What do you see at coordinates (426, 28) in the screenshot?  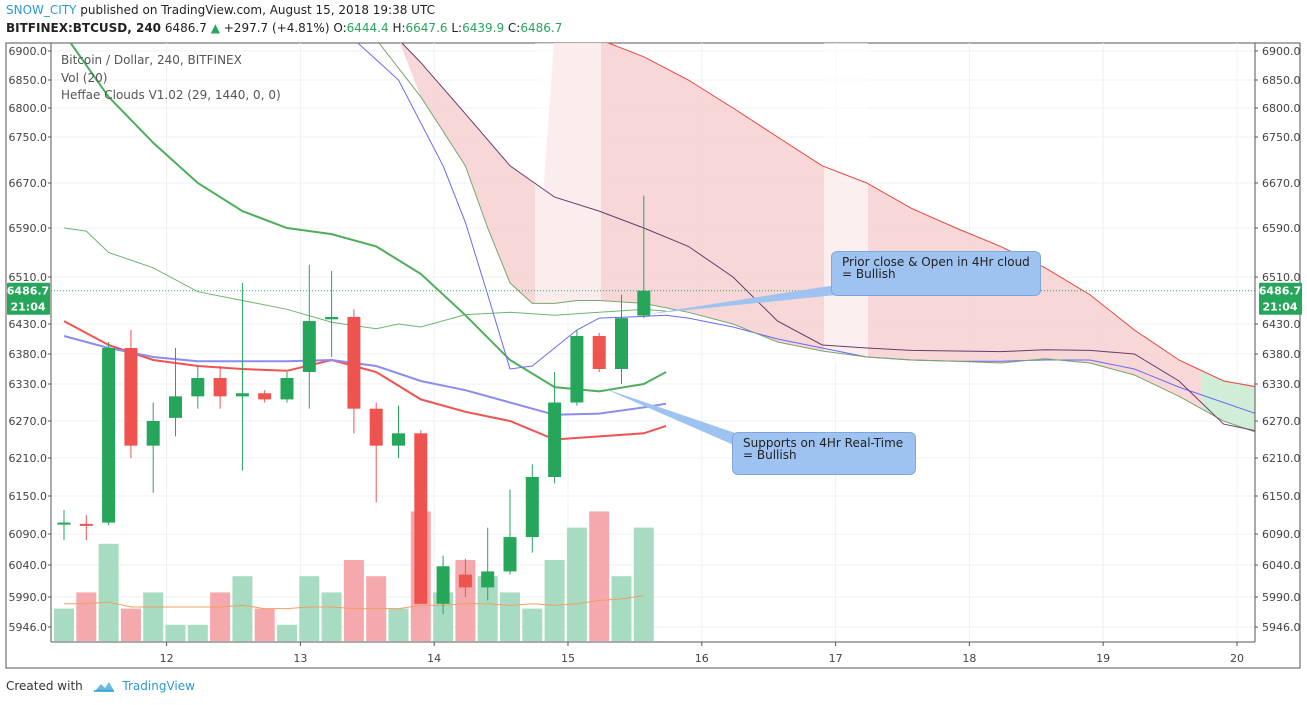 I see `high-value: 6647.6` at bounding box center [426, 28].